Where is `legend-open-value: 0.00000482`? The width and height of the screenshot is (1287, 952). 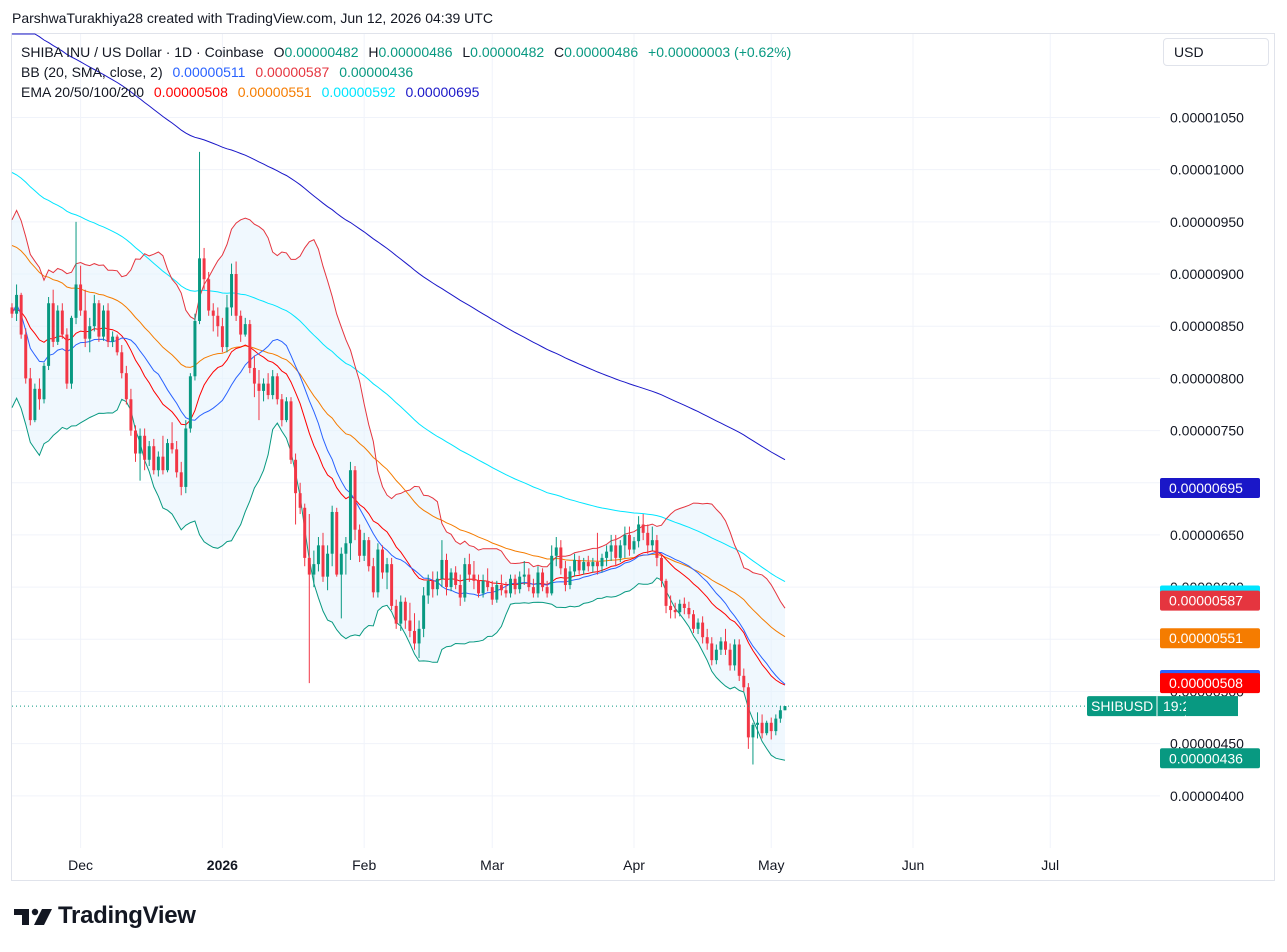 legend-open-value: 0.00000482 is located at coordinates (321, 52).